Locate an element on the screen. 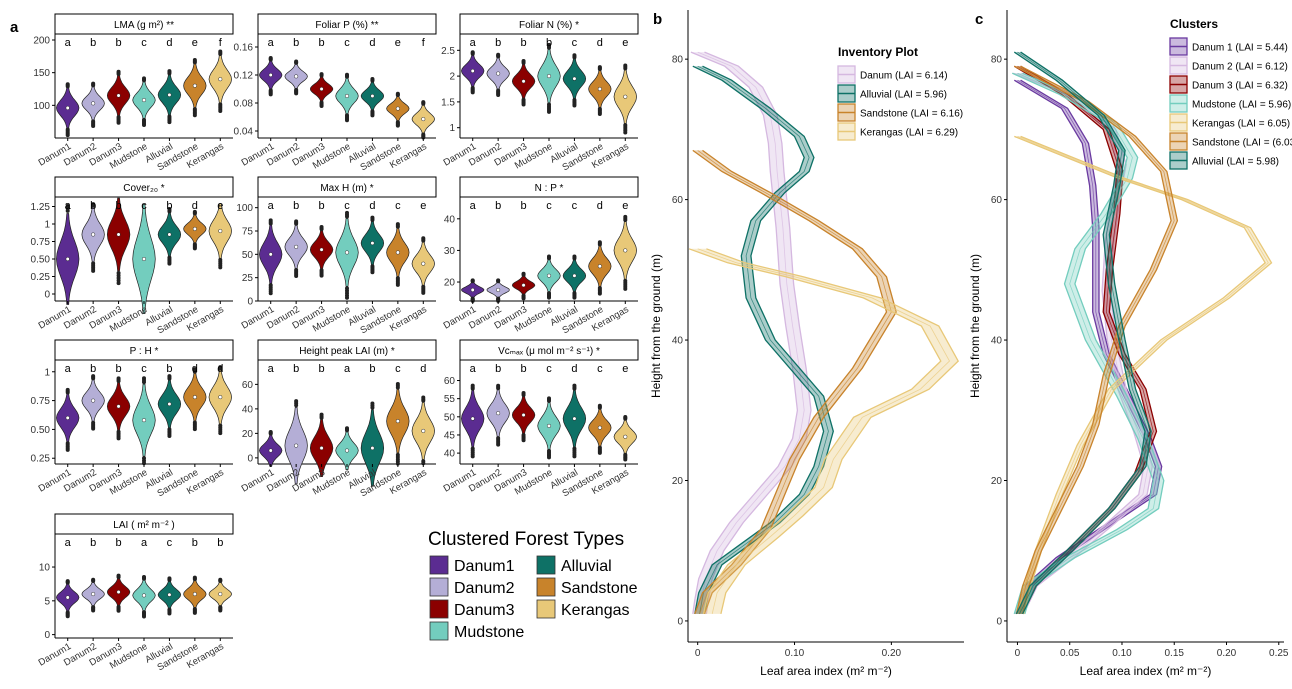 The height and width of the screenshot is (689, 1292). panel-title: Height peak LAI (m) * is located at coordinates (347, 351).